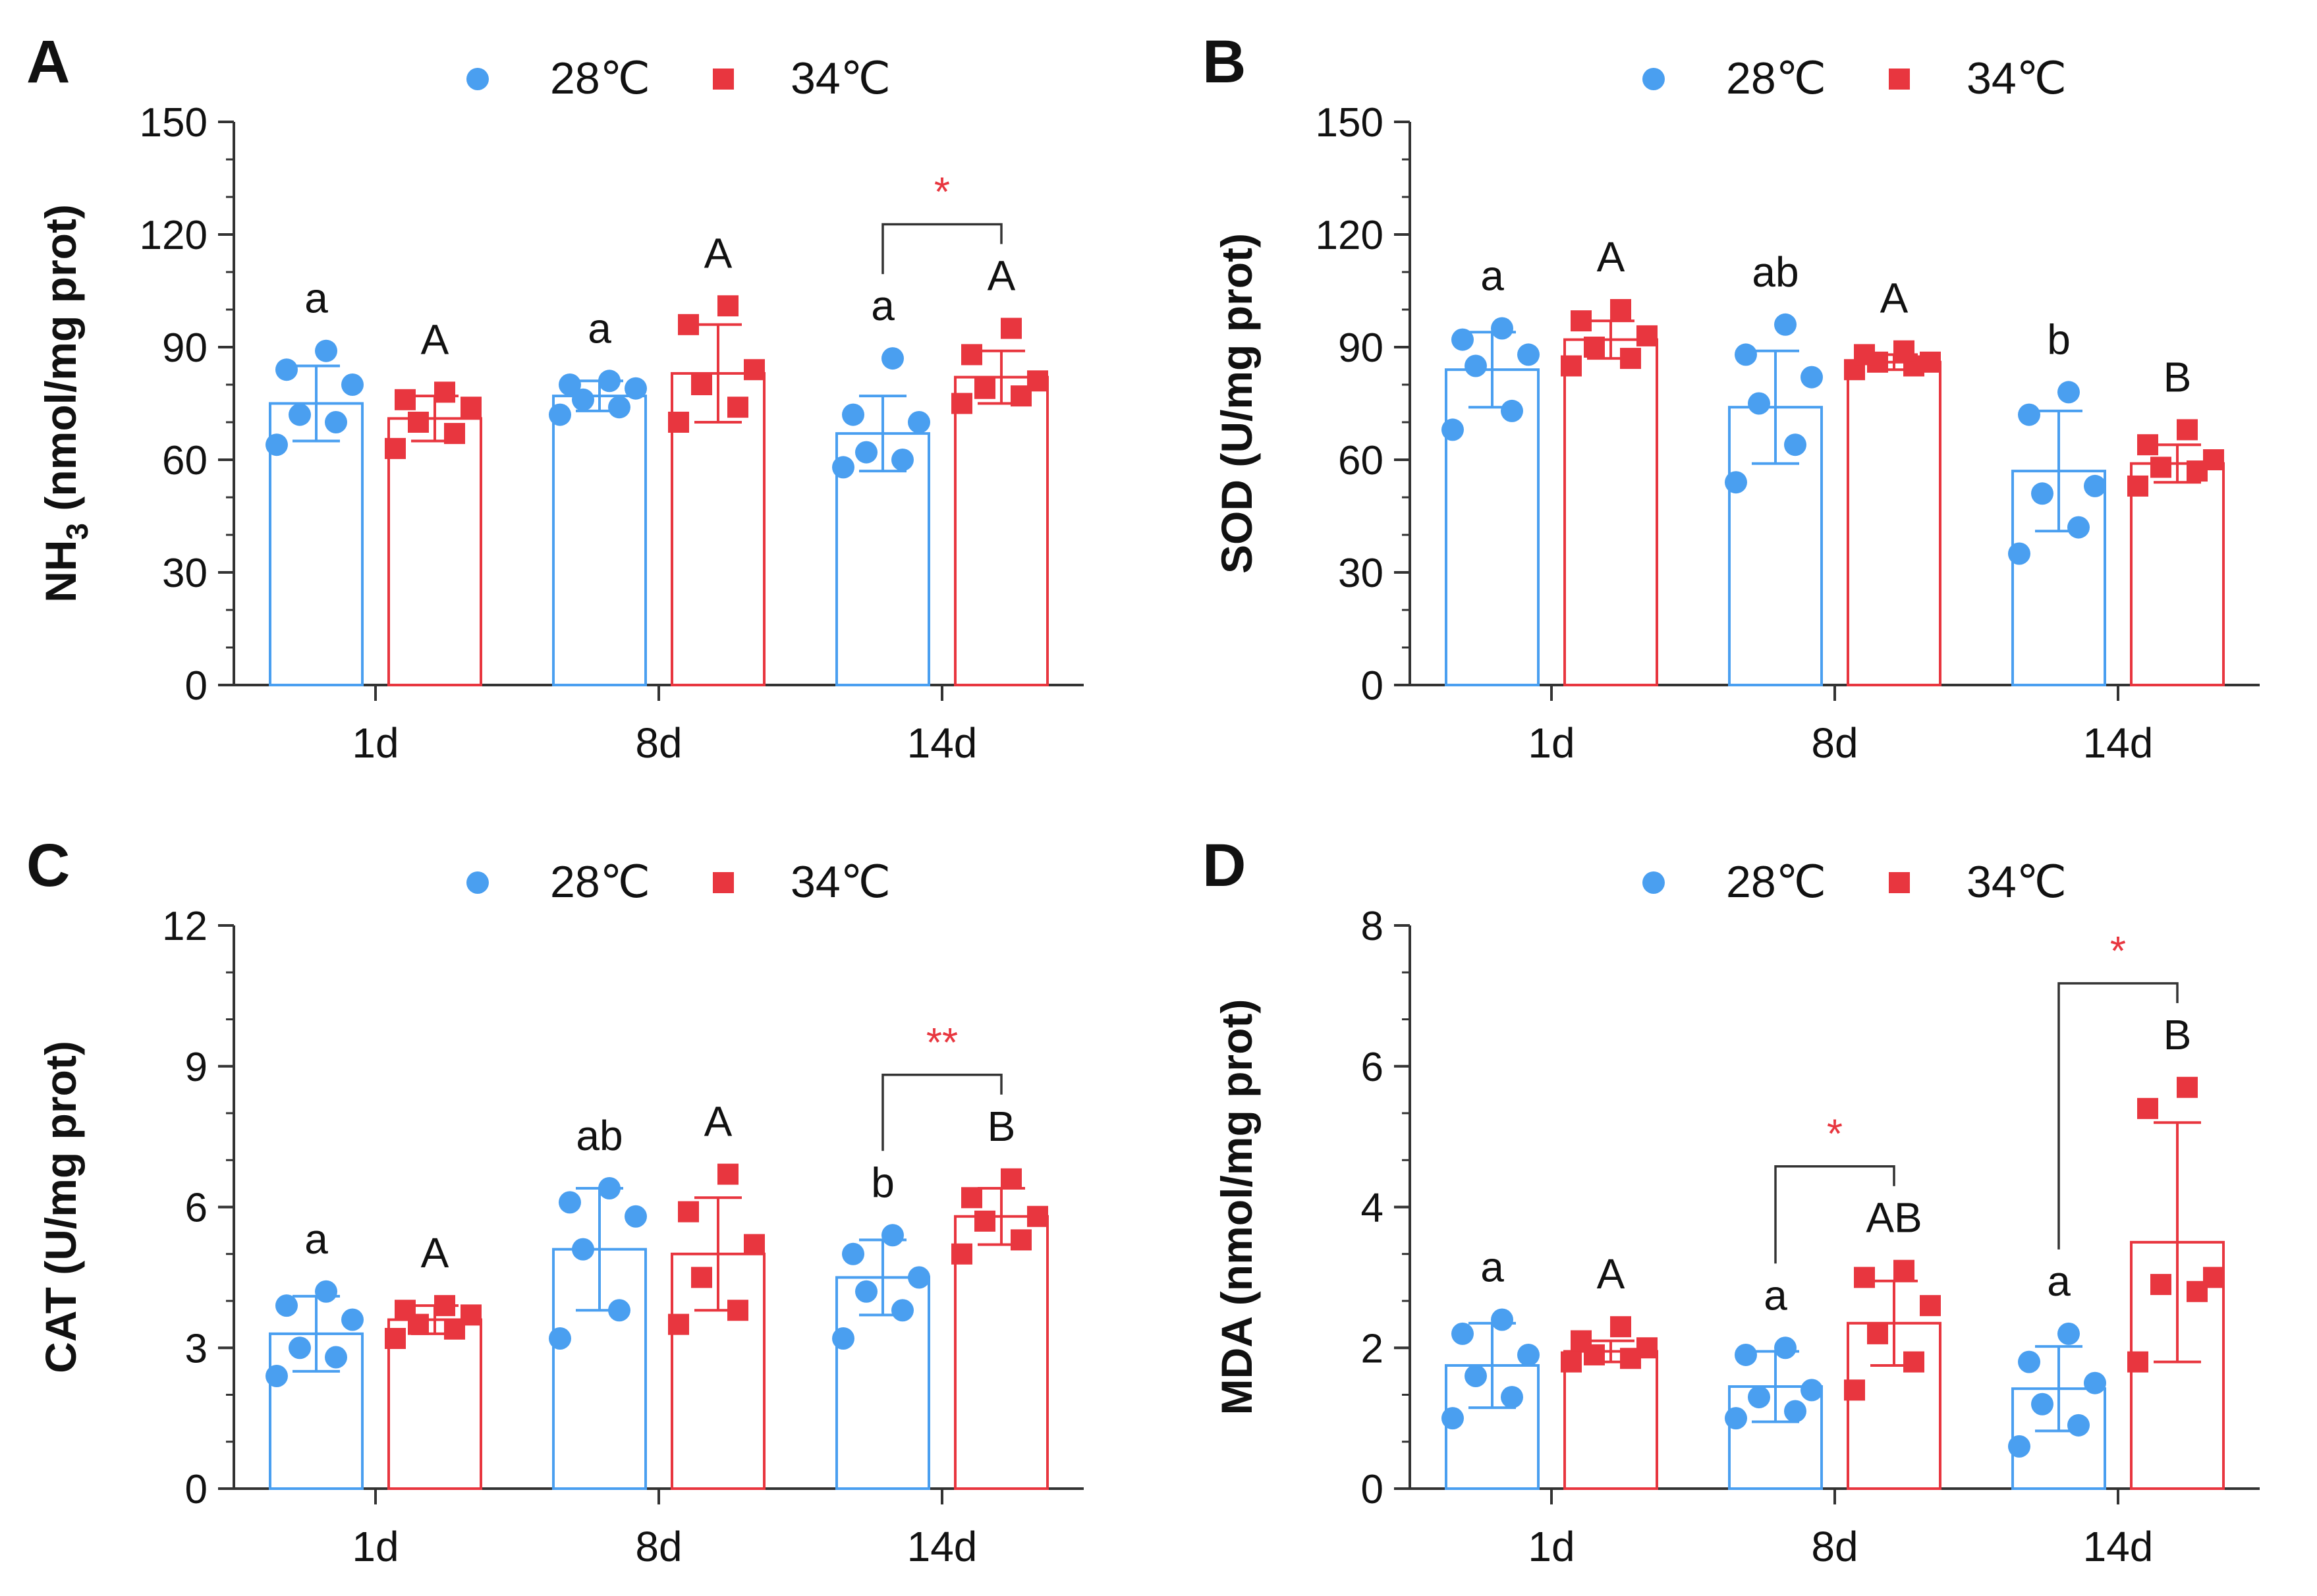 This screenshot has height=1596, width=2317. Describe the element at coordinates (679, 882) in the screenshot. I see `legend: 28℃ 34℃` at that location.